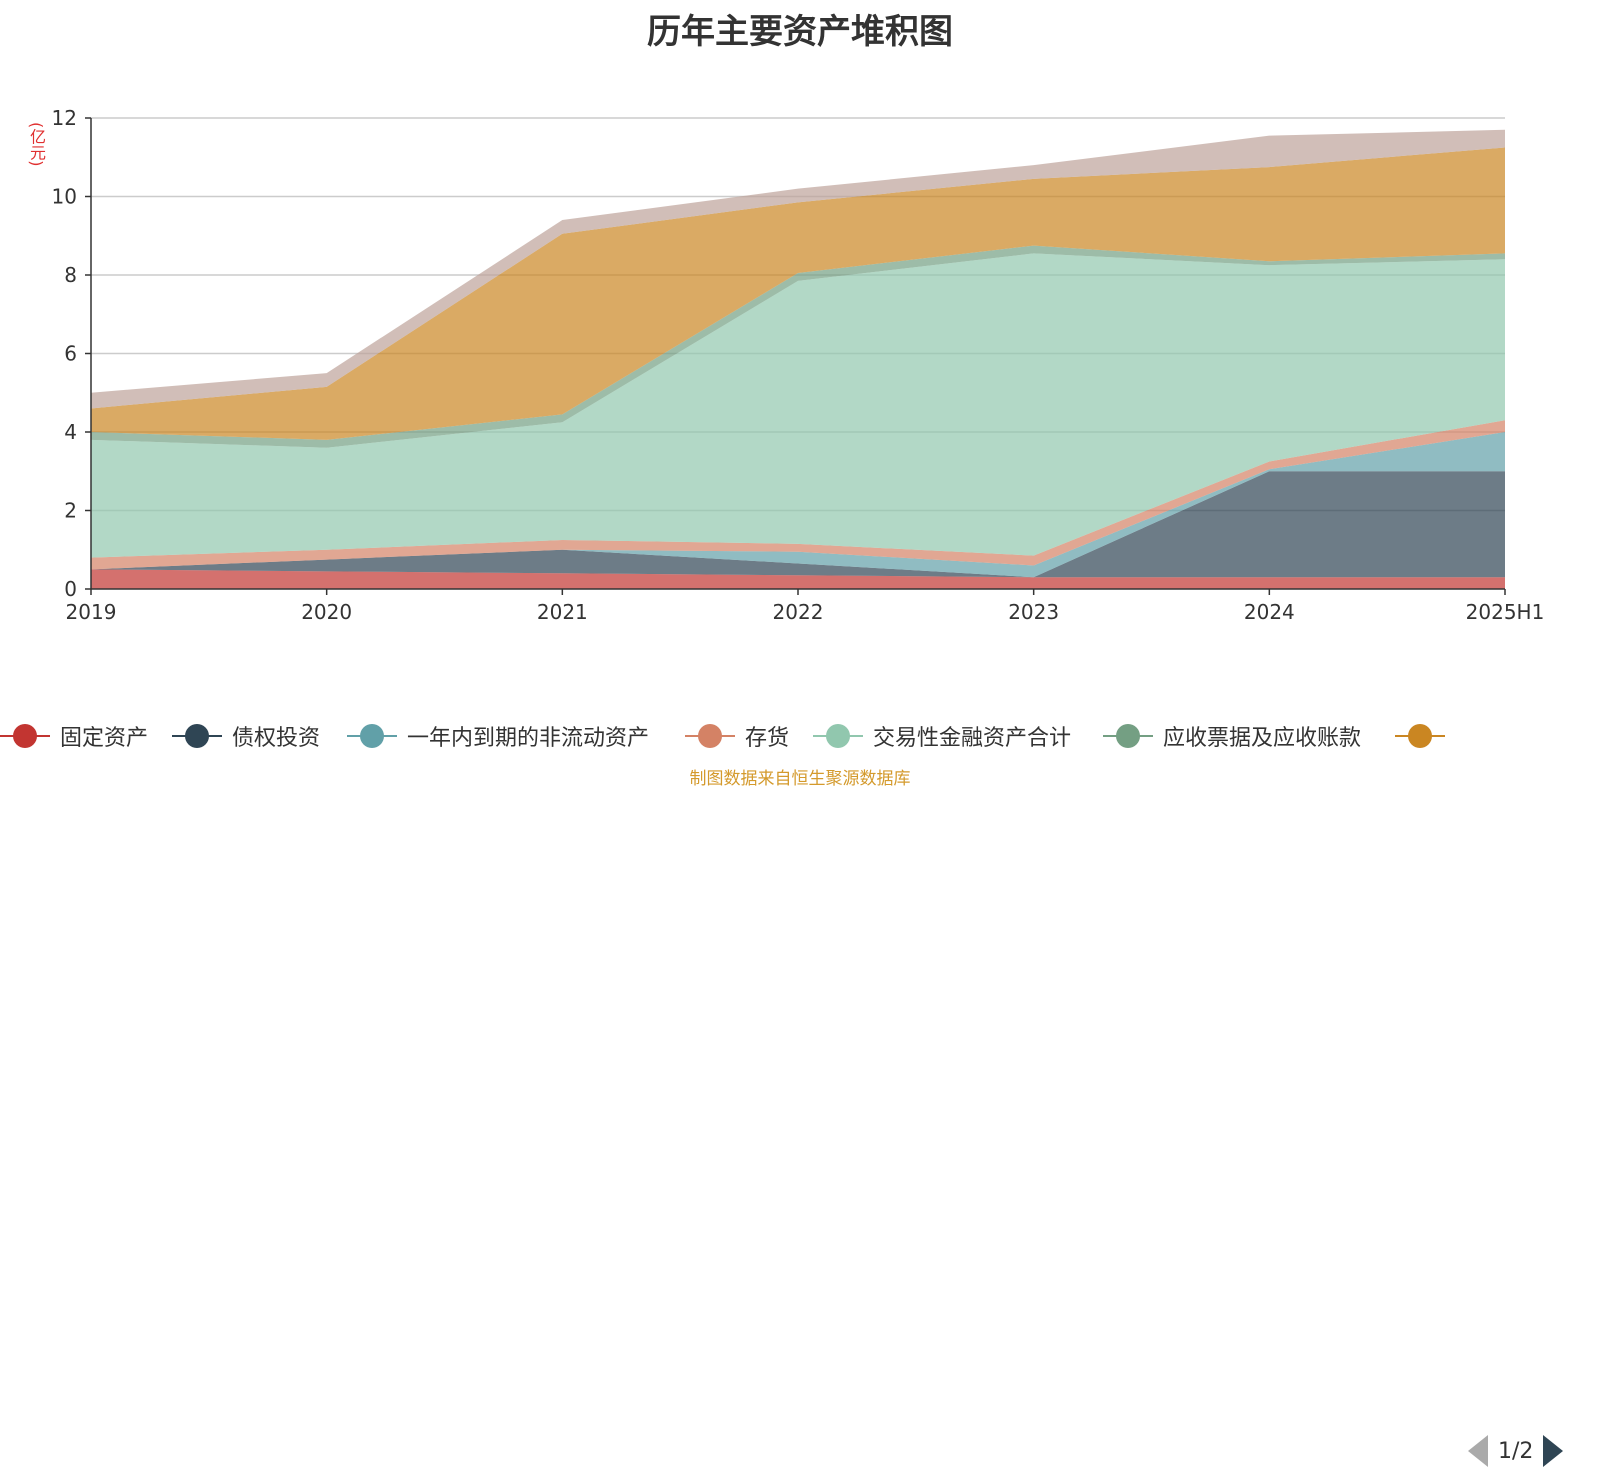  What do you see at coordinates (104, 738) in the screenshot?
I see `legend-label: 固定资产` at bounding box center [104, 738].